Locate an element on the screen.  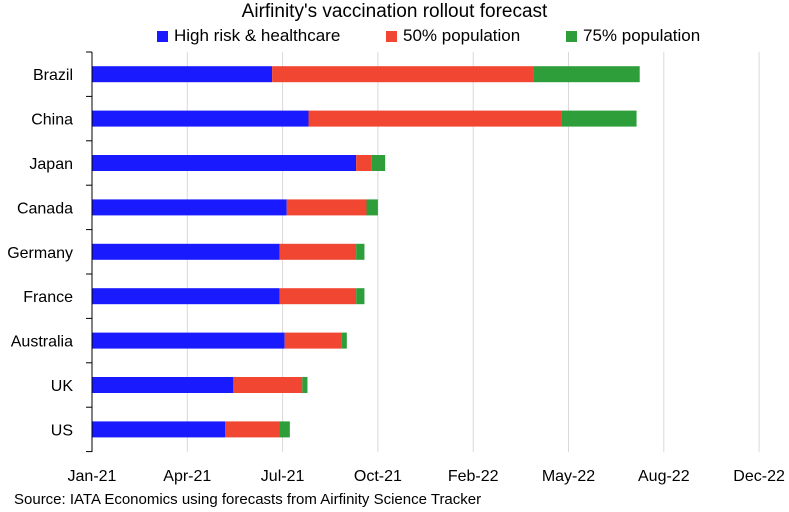
category-label-germany: Germany is located at coordinates (40, 253).